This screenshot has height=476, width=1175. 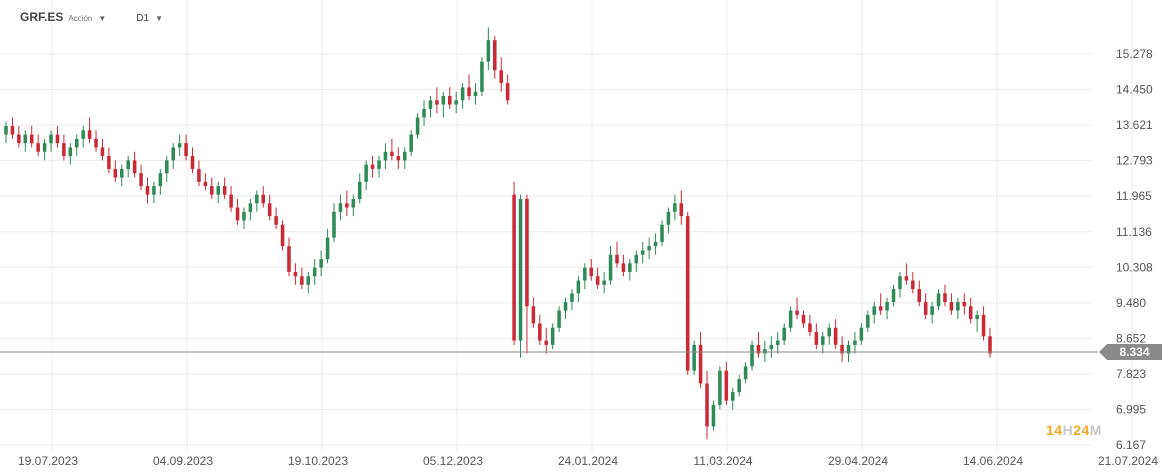 What do you see at coordinates (1131, 374) in the screenshot?
I see `y-tick-label: 7.823` at bounding box center [1131, 374].